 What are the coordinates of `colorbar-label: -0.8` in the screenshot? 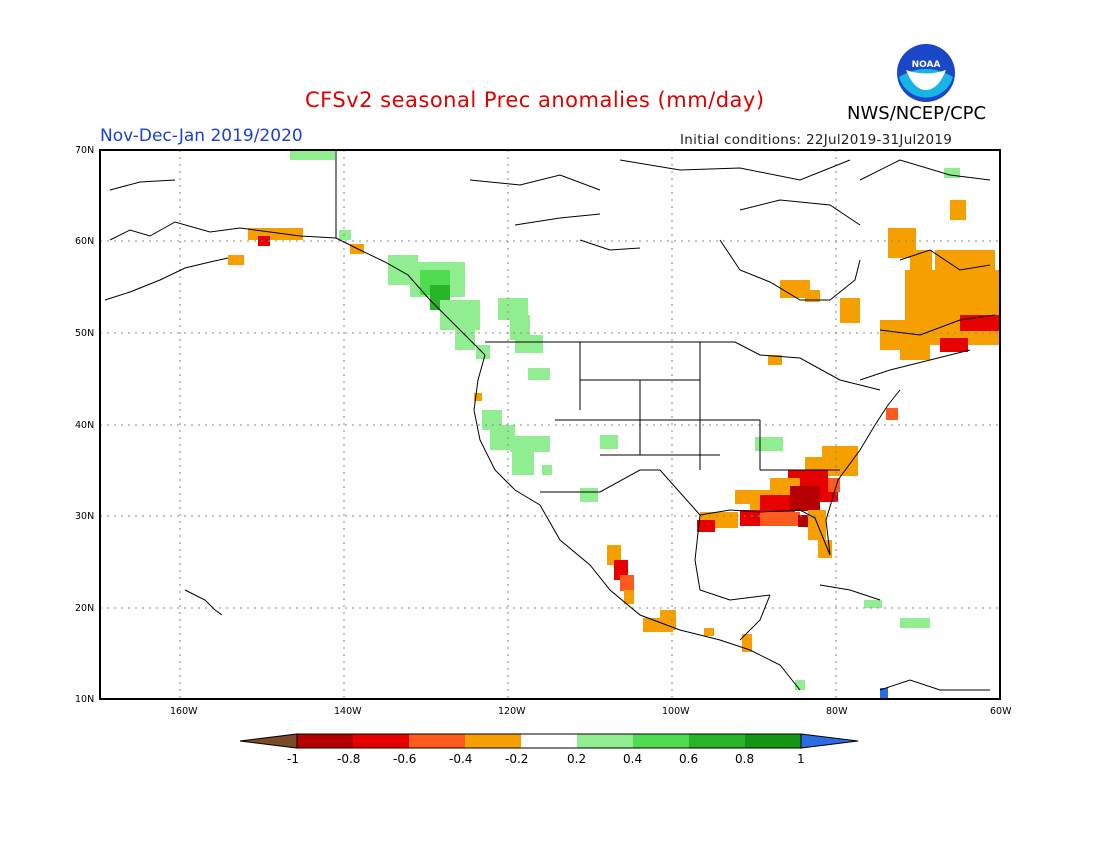 It's located at (348, 759).